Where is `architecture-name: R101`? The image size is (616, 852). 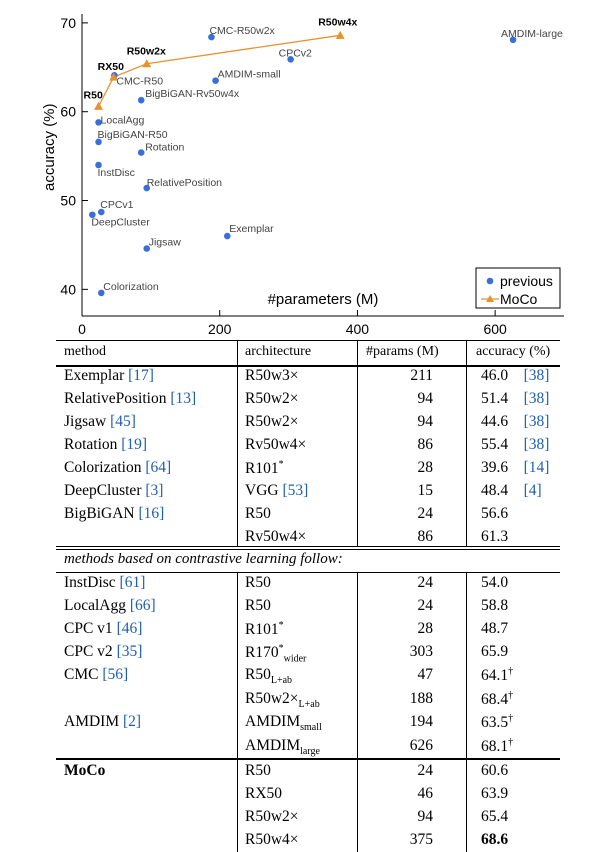
architecture-name: R101 is located at coordinates (262, 469).